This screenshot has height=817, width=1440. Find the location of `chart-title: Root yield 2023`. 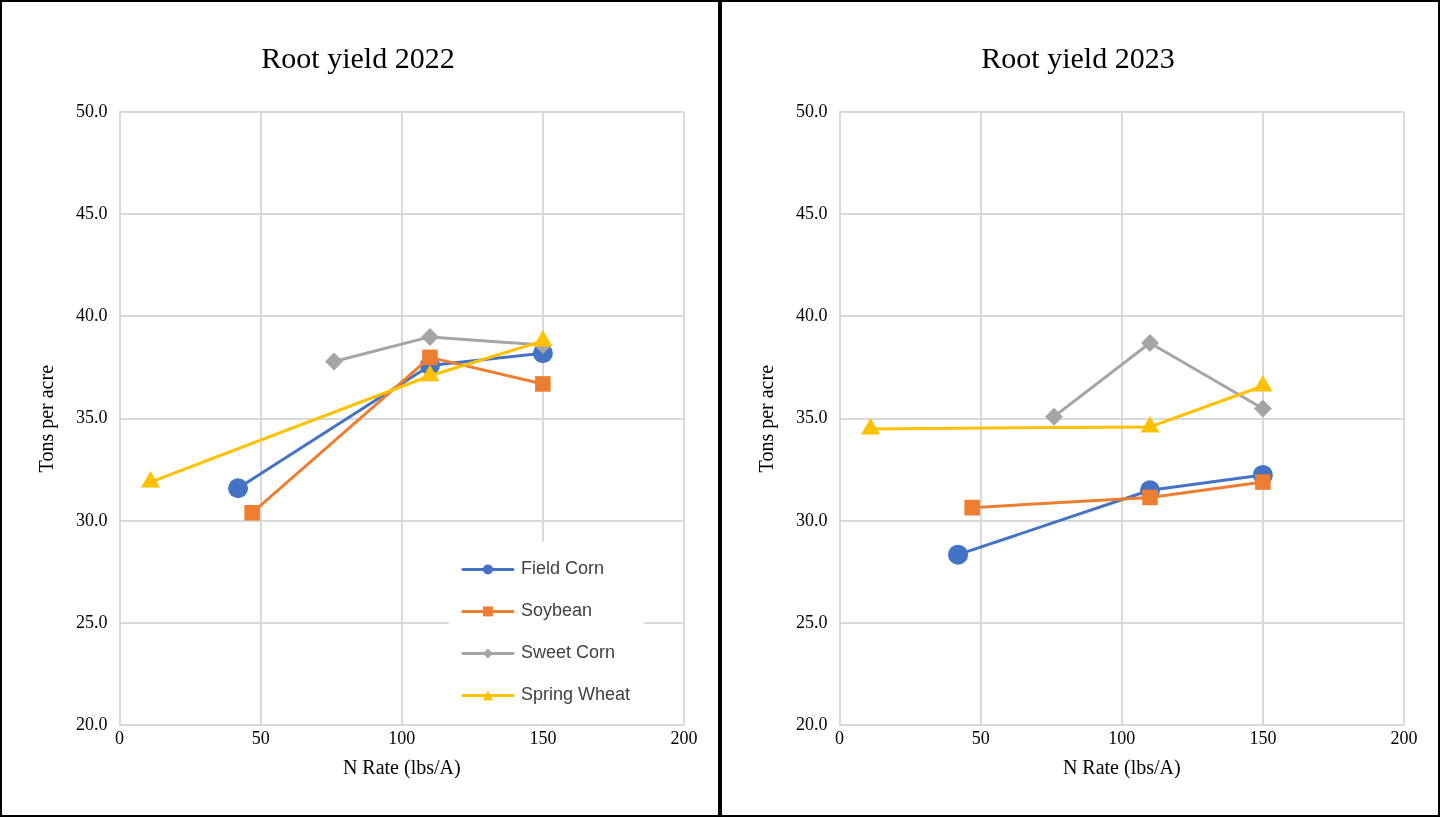

chart-title: Root yield 2023 is located at coordinates (1078, 57).